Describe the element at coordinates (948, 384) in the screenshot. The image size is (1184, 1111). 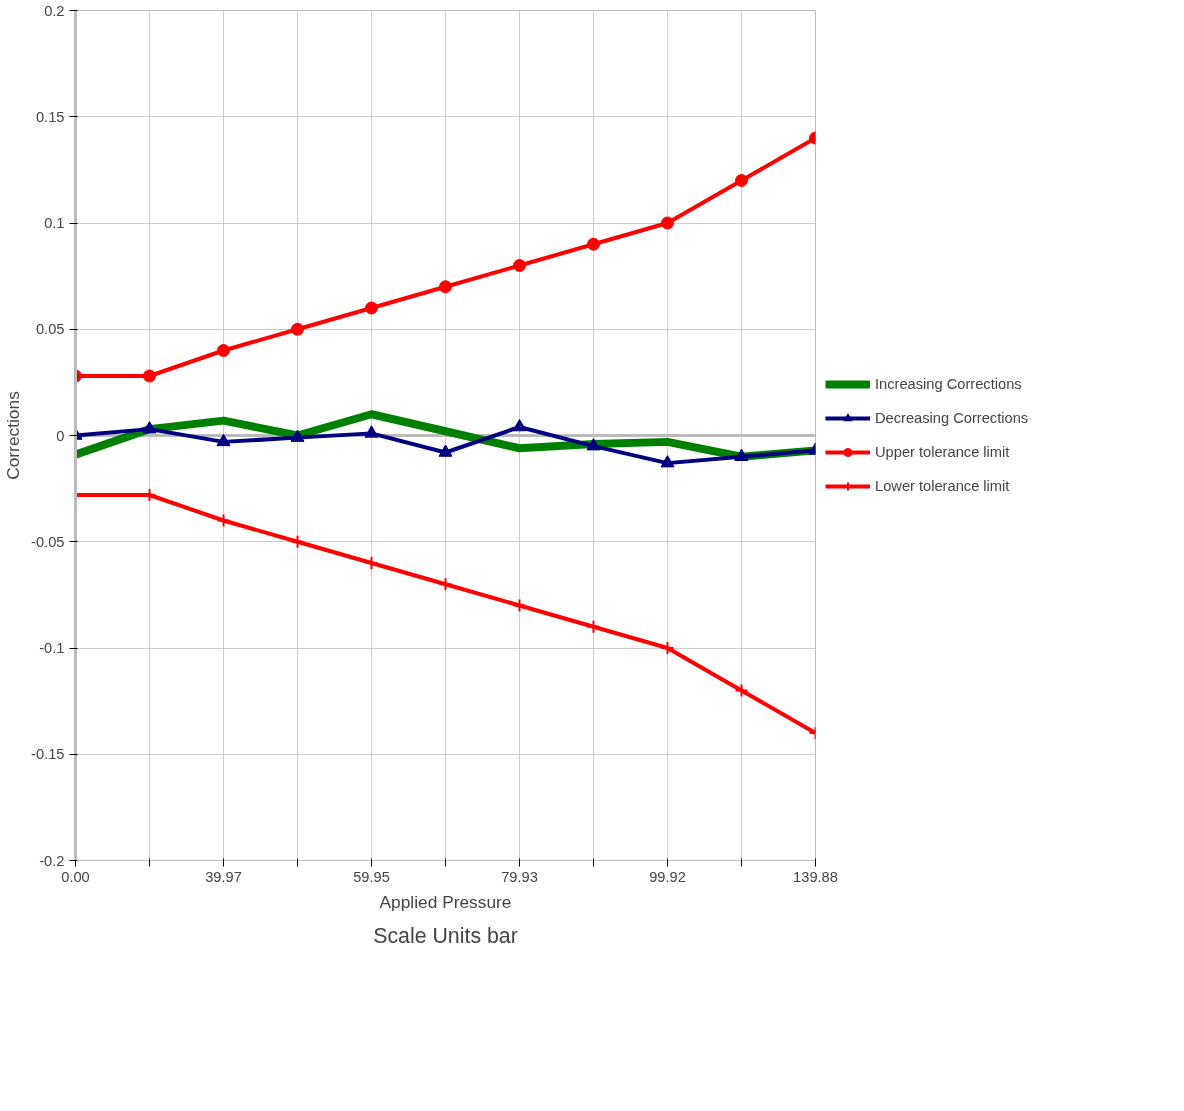
I see `legend-label: Increasing Corrections` at that location.